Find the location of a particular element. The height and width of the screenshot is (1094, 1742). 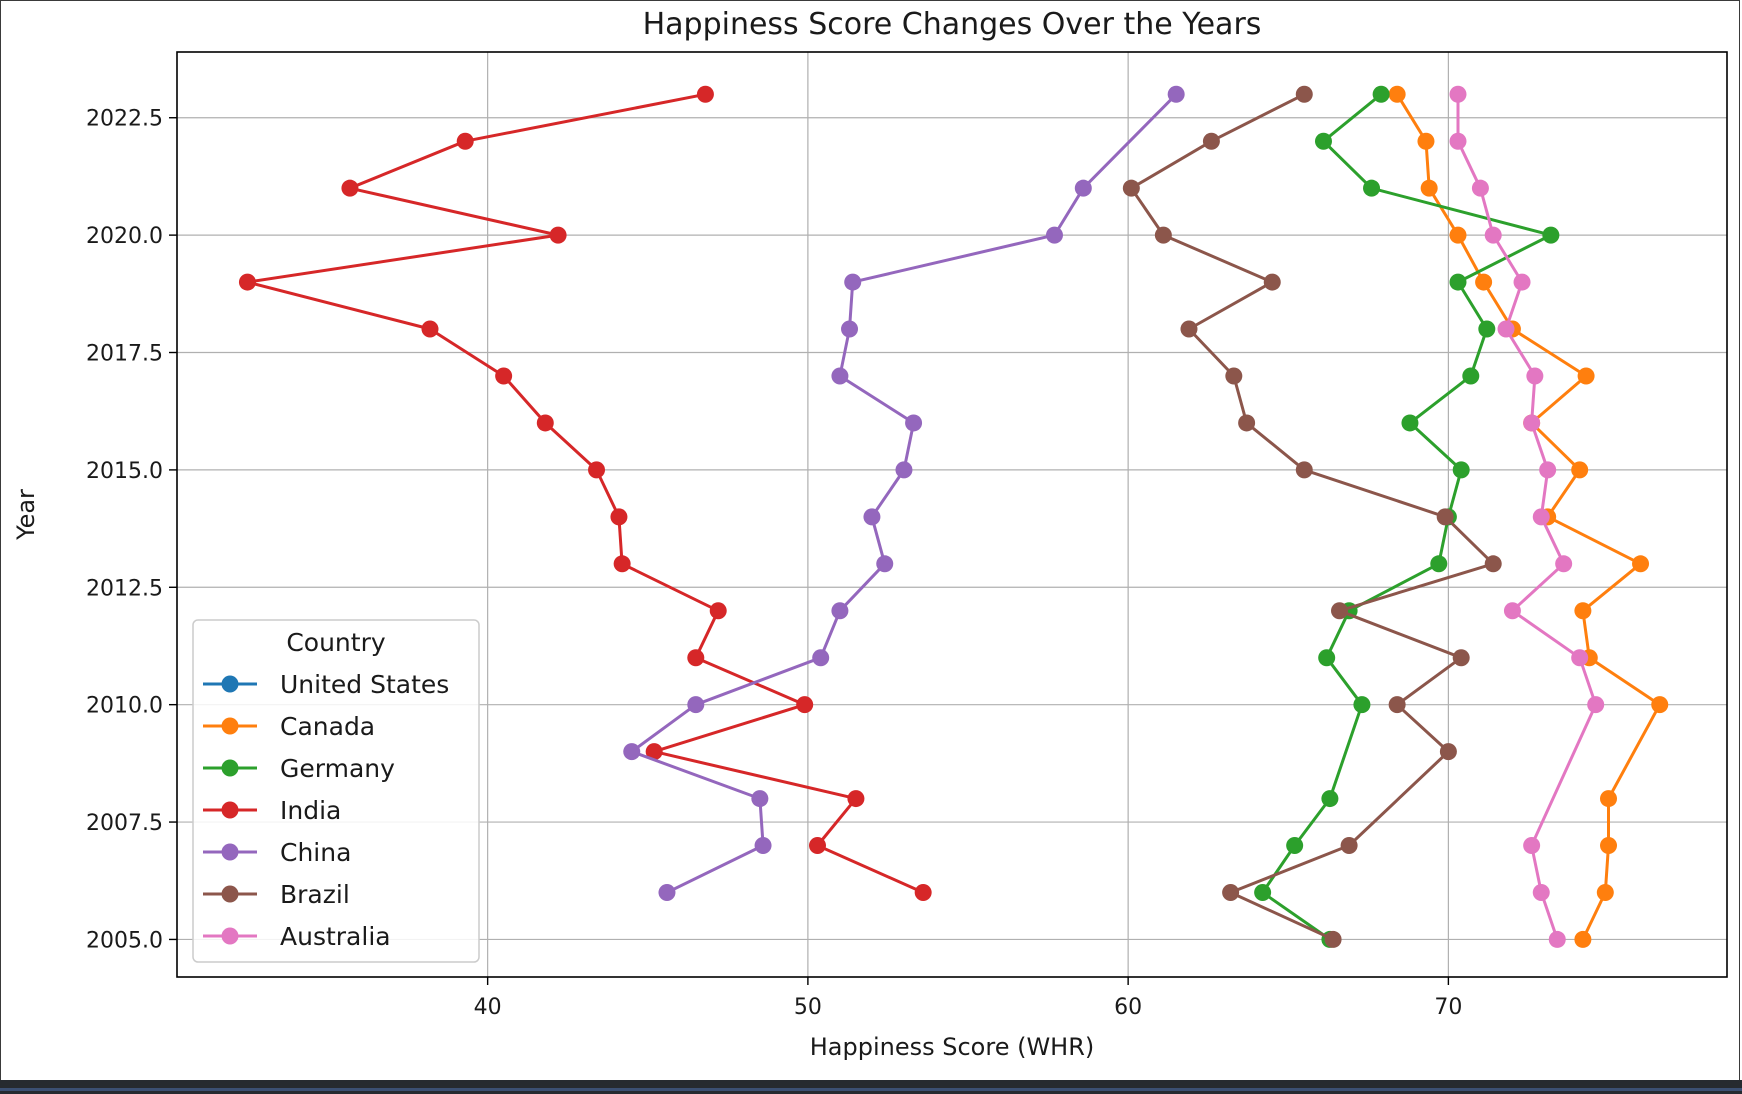

y-tick-label: 2012.5 is located at coordinates (124, 588).